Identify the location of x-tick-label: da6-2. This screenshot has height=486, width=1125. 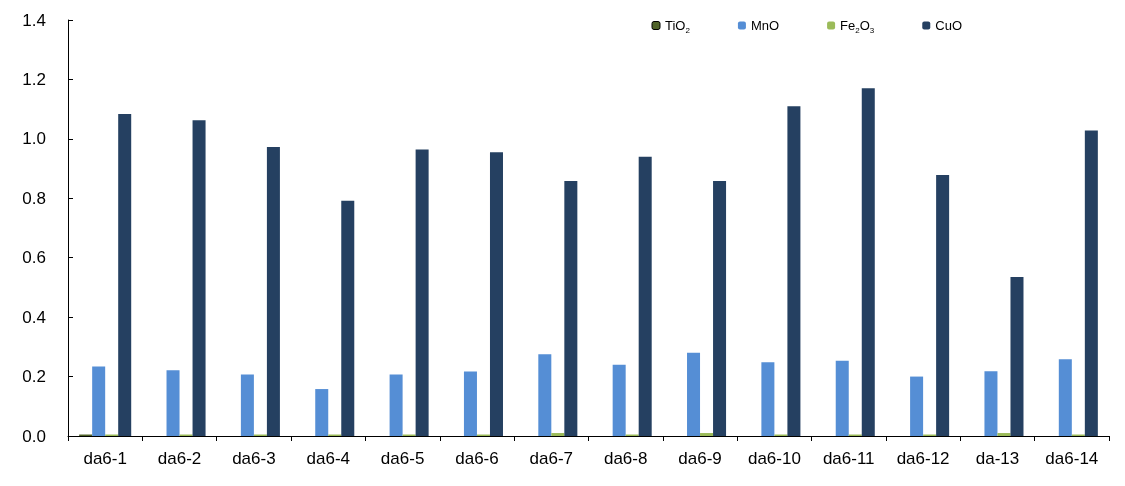
(179, 458).